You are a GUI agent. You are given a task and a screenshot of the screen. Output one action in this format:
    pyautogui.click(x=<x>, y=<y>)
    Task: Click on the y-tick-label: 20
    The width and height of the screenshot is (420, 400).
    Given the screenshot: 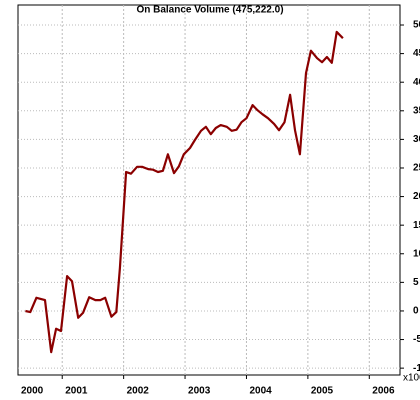 What is the action you would take?
    pyautogui.click(x=416, y=196)
    